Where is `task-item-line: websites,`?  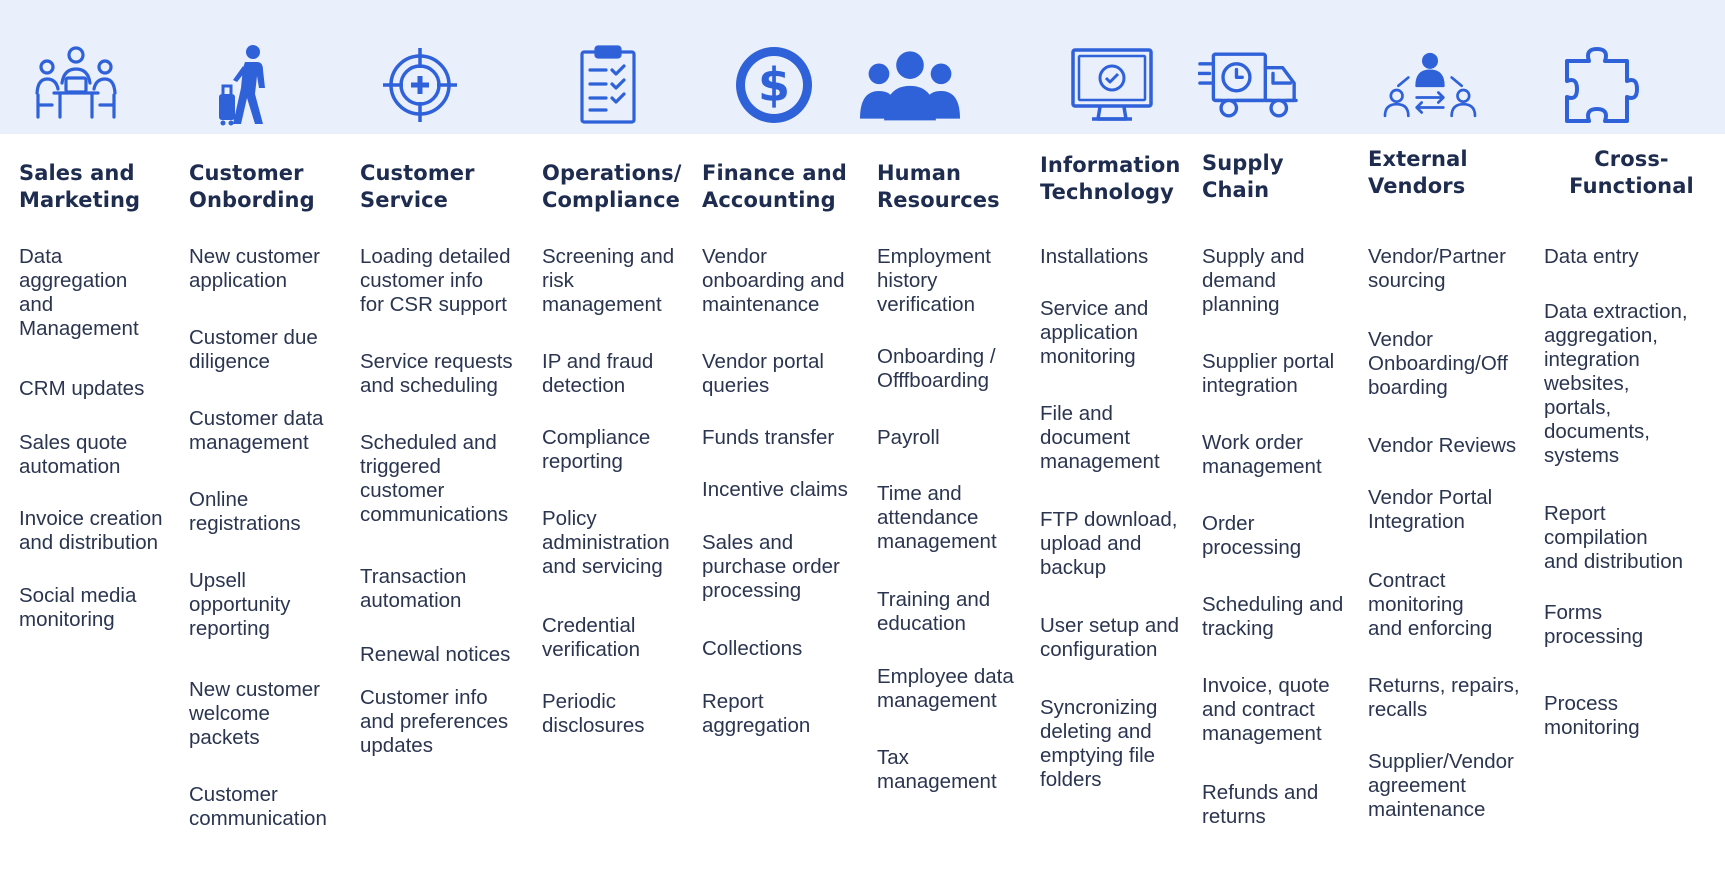
task-item-line: websites, is located at coordinates (1587, 383).